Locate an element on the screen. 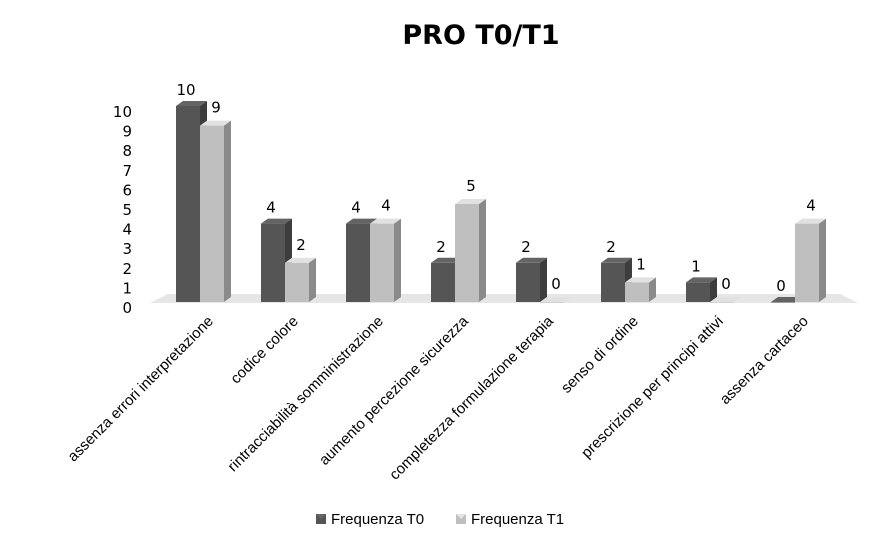  y-tick-label: 3 is located at coordinates (127, 249).